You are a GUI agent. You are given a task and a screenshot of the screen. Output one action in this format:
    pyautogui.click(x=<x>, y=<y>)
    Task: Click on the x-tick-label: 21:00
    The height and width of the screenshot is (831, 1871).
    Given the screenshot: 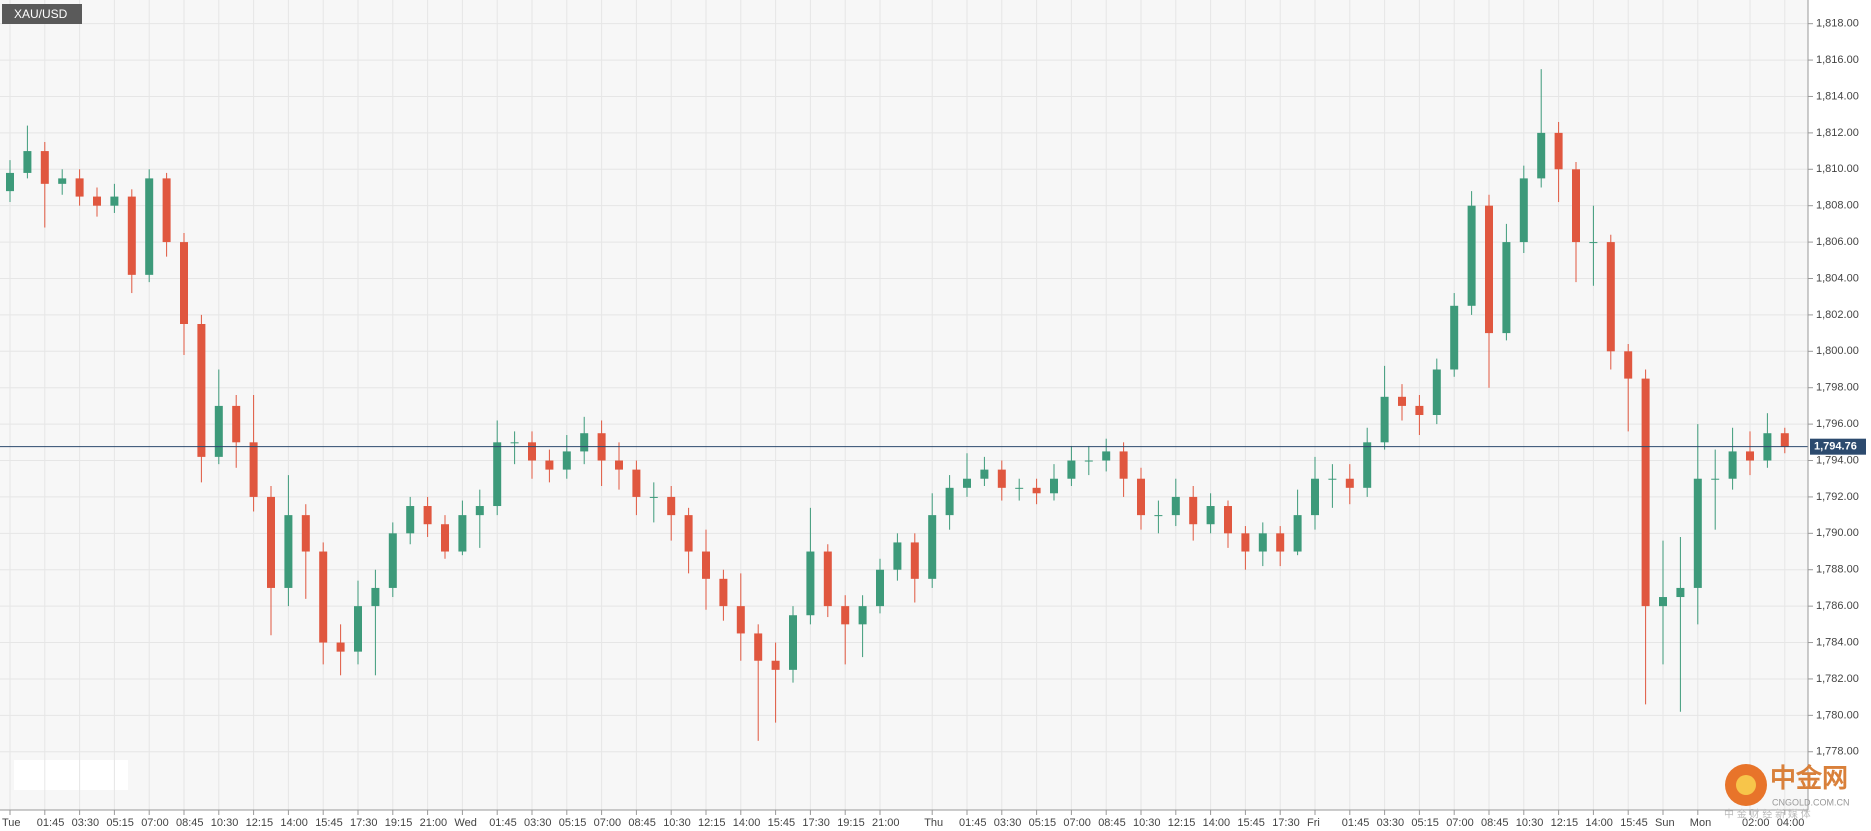 What is the action you would take?
    pyautogui.click(x=886, y=823)
    